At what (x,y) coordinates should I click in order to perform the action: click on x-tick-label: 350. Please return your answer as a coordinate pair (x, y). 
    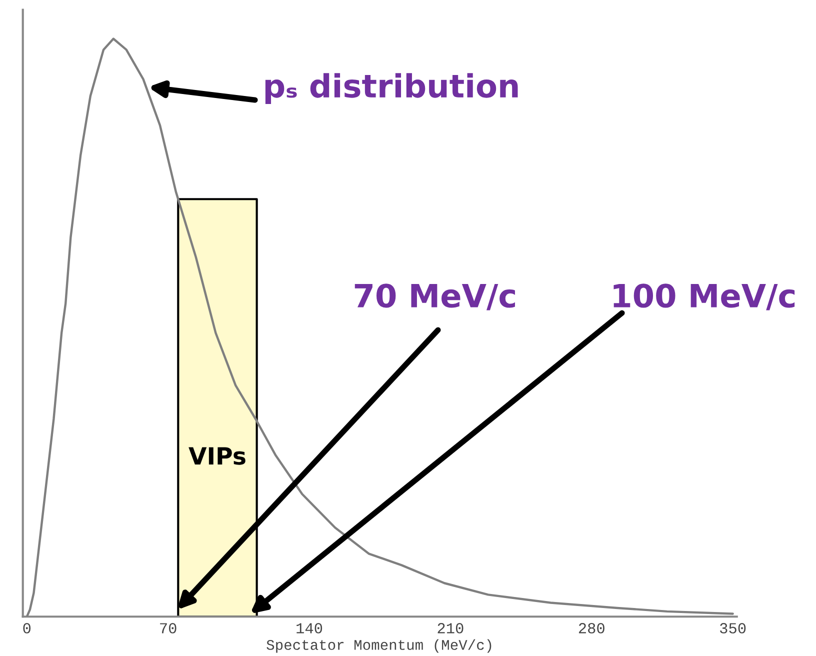
    Looking at the image, I should click on (733, 628).